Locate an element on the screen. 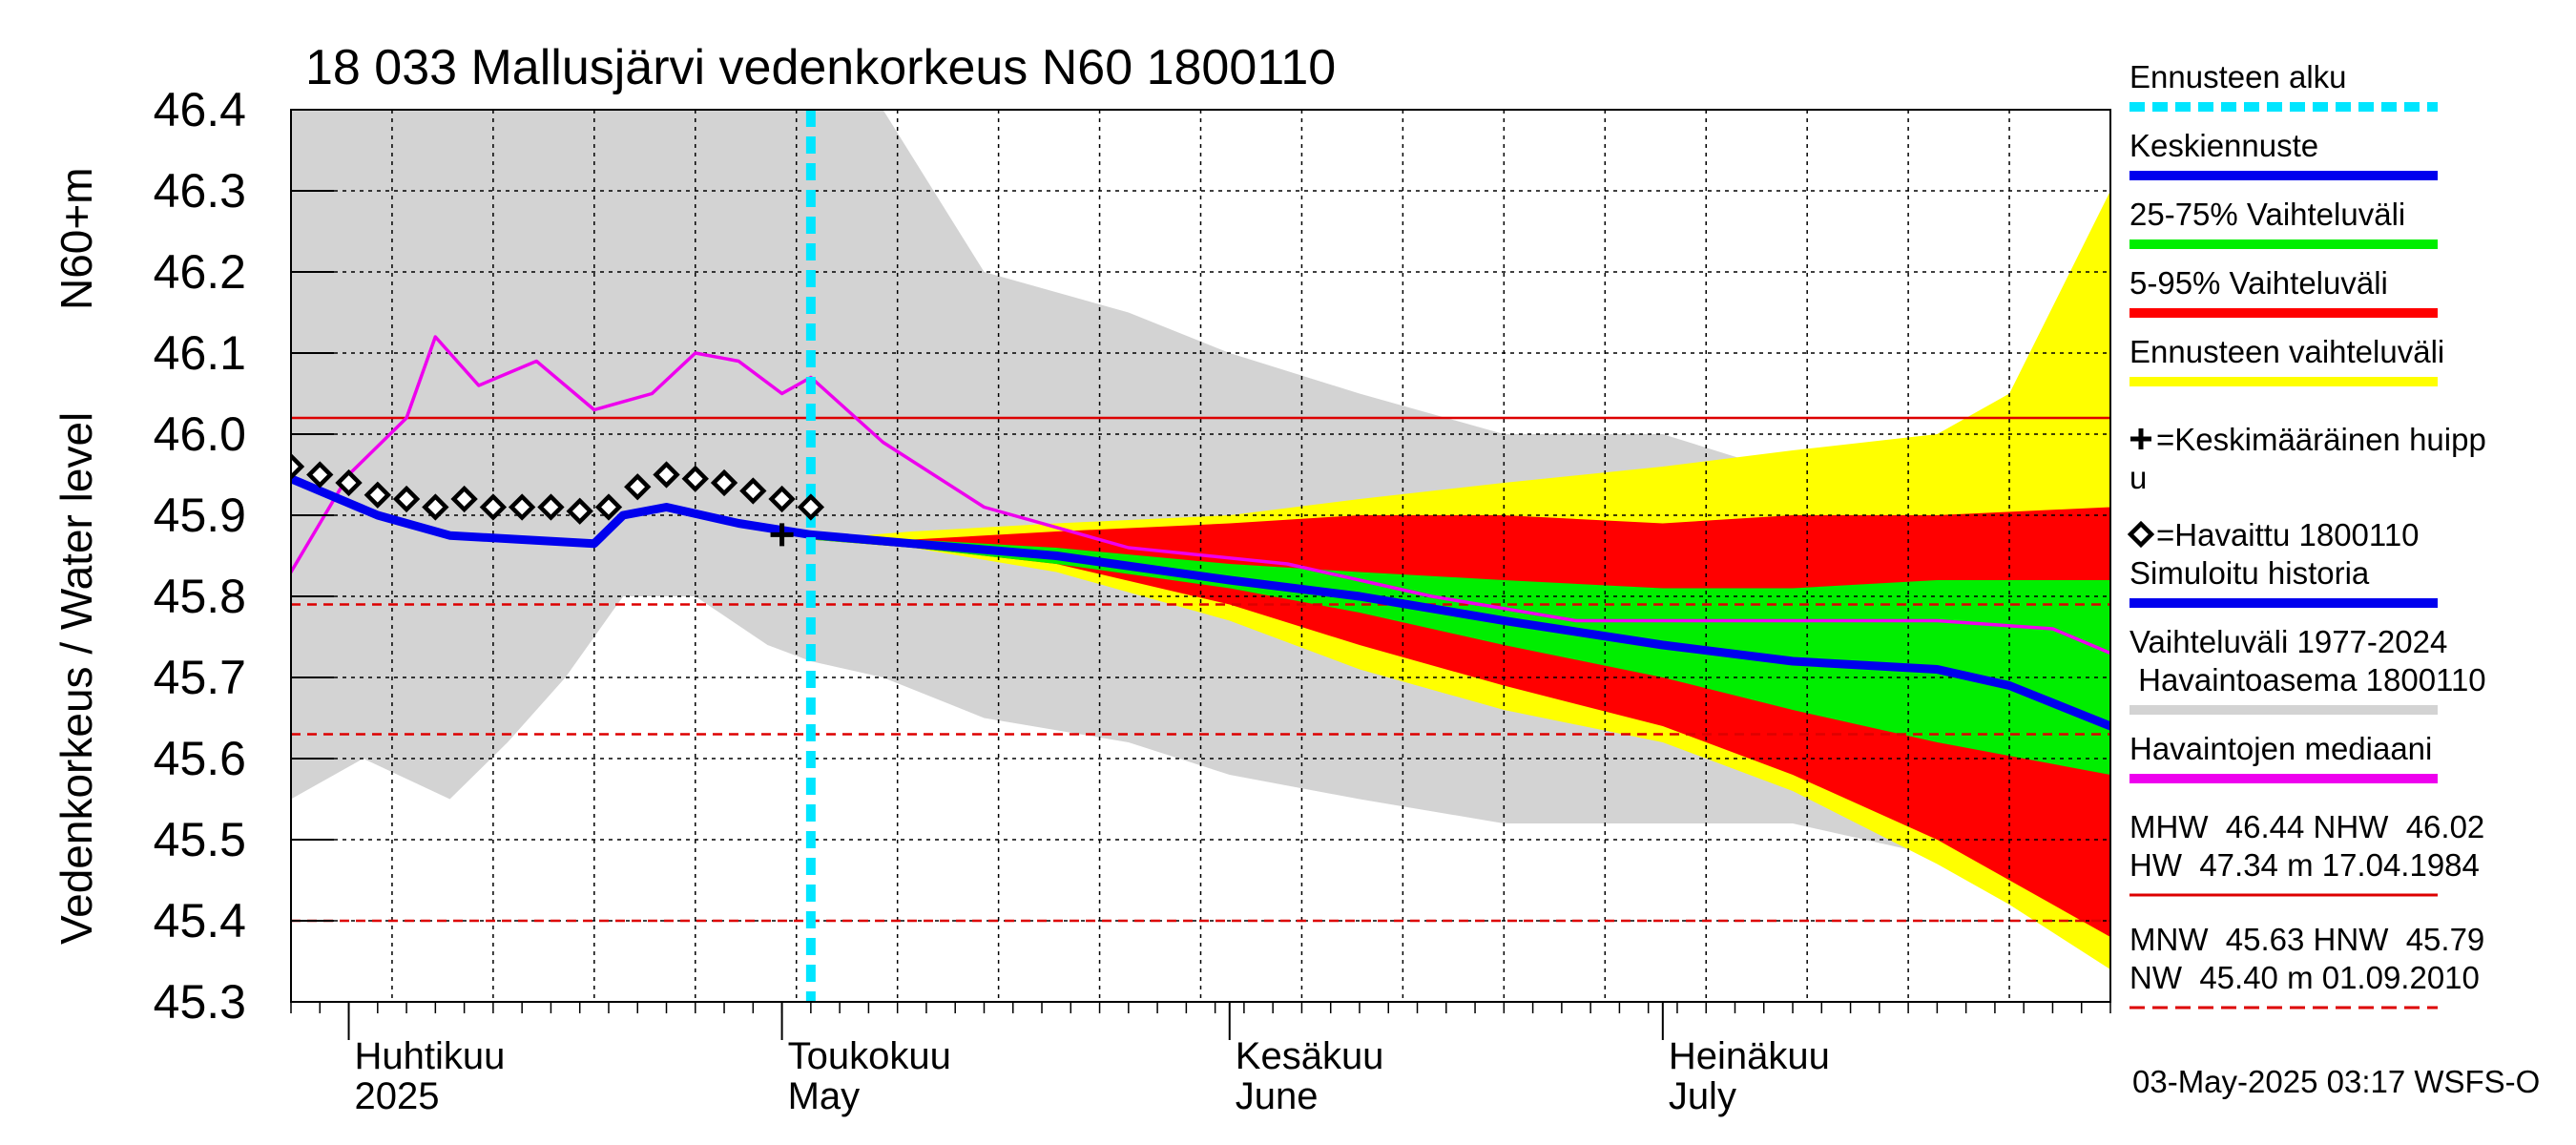  legend-label: Vaihteluväli 1977-2024 is located at coordinates (2288, 641).